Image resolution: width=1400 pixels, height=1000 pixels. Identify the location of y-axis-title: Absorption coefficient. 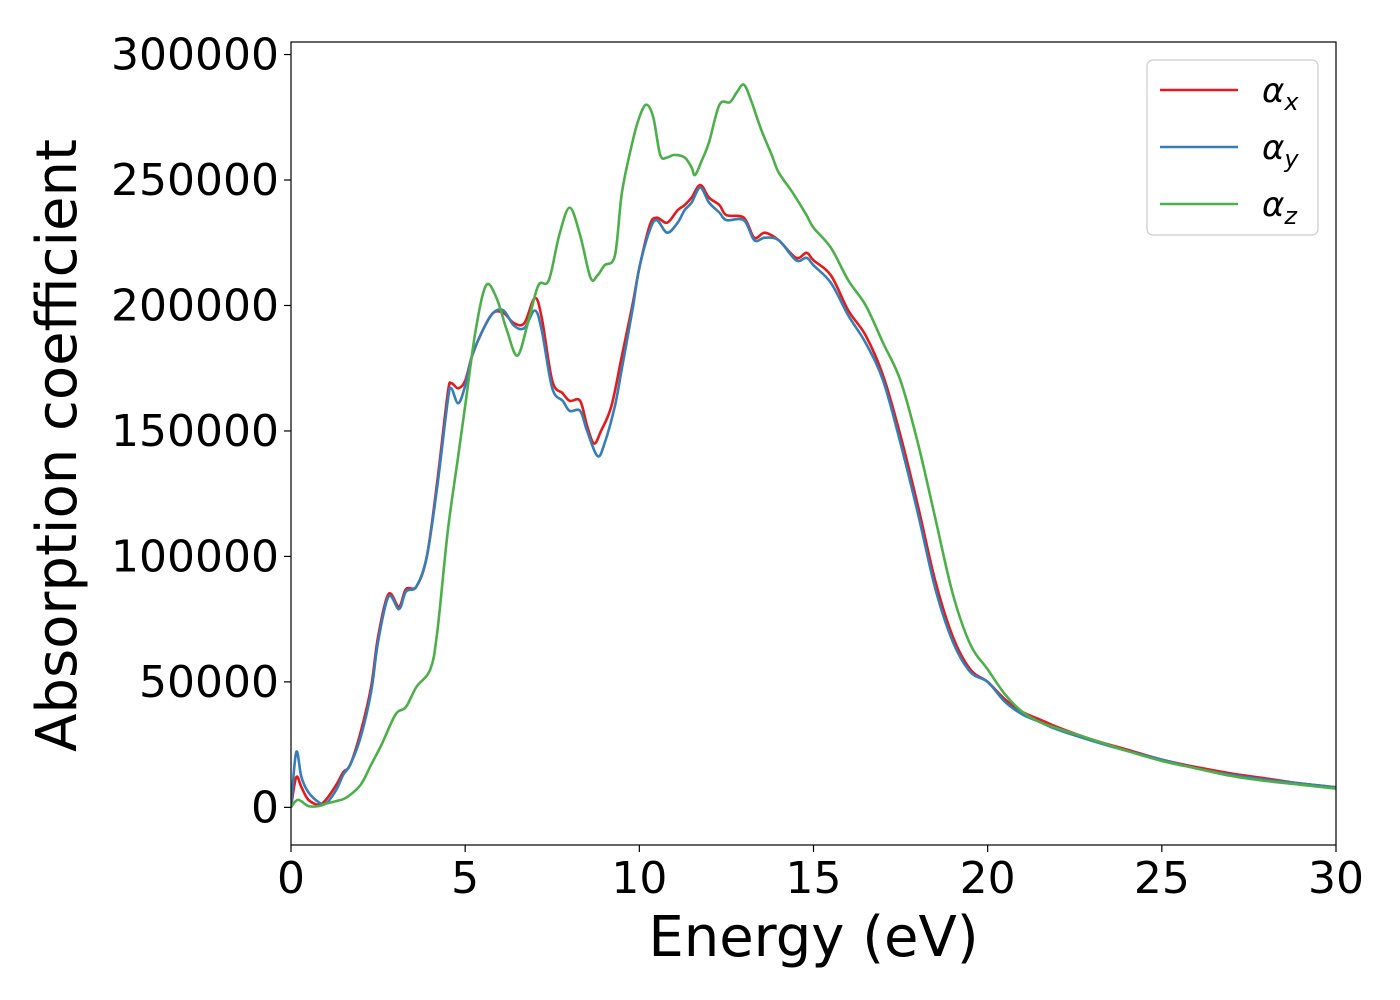
(57, 445).